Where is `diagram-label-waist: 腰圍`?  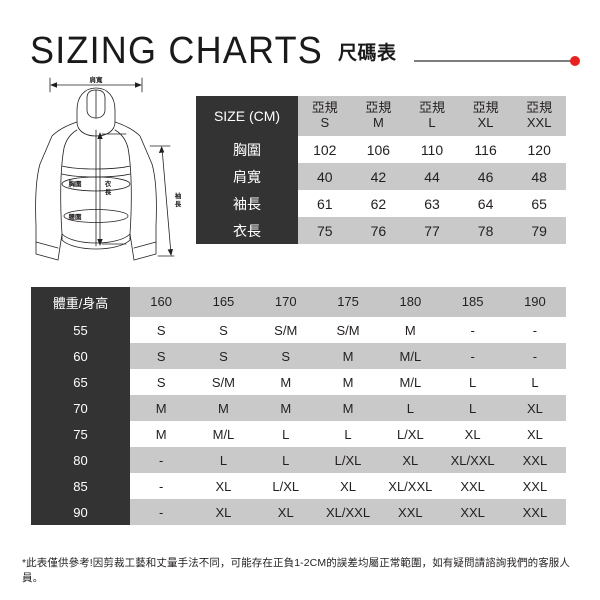
diagram-label-waist: 腰圍 is located at coordinates (75, 216).